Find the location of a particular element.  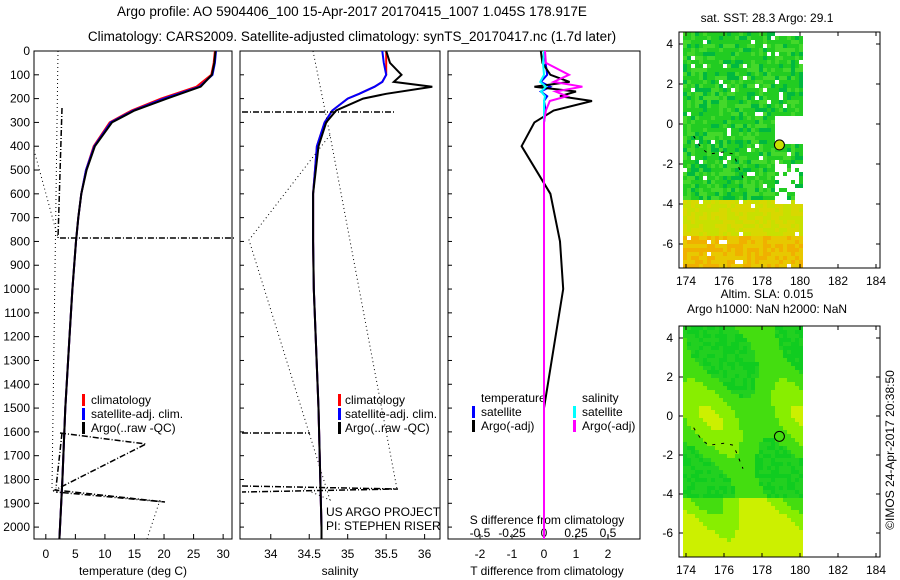

x-tick-label: -2 is located at coordinates (480, 554).